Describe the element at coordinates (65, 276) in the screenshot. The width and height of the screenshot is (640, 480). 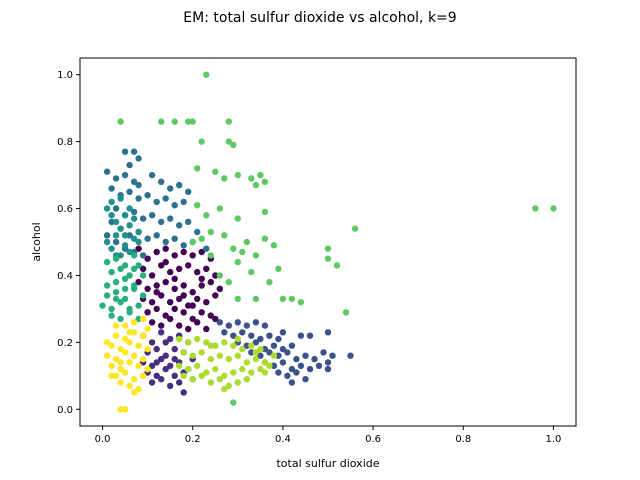
I see `y-tick-label-2: 0.4` at that location.